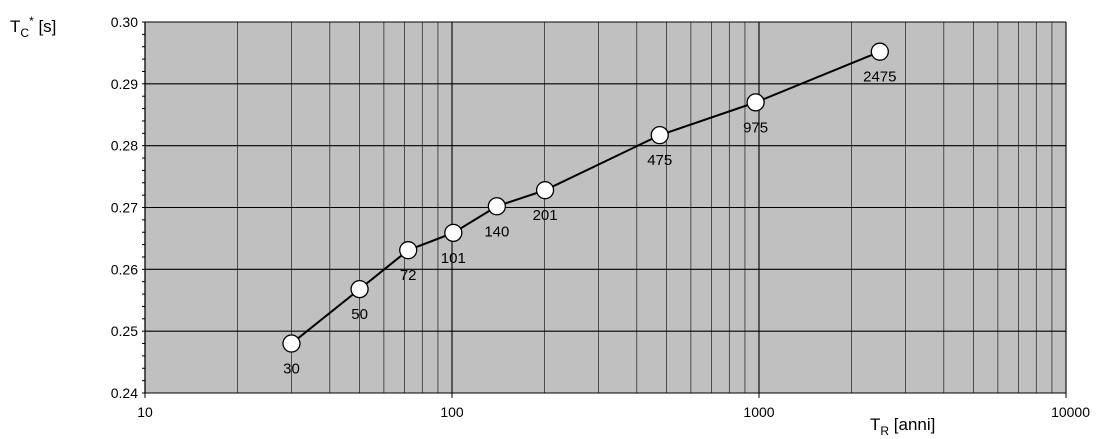  I want to click on y-tick-label: 0.30, so click(124, 22).